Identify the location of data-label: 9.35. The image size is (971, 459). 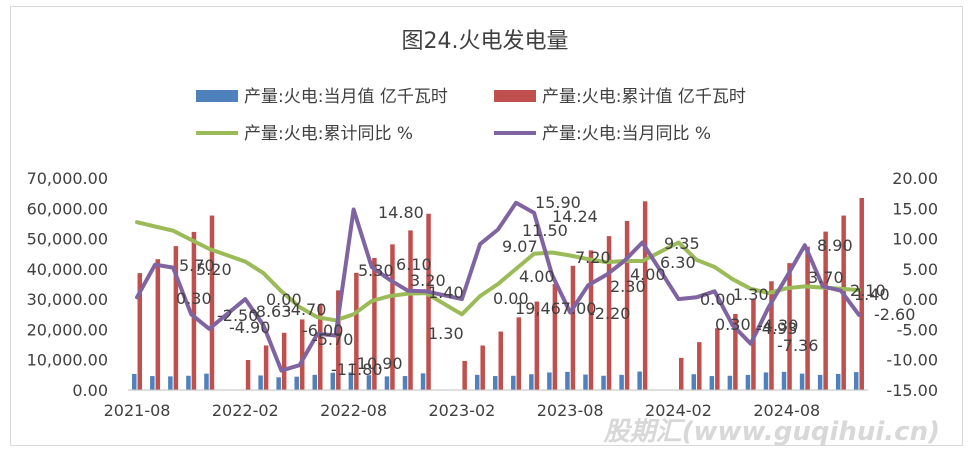
(682, 243).